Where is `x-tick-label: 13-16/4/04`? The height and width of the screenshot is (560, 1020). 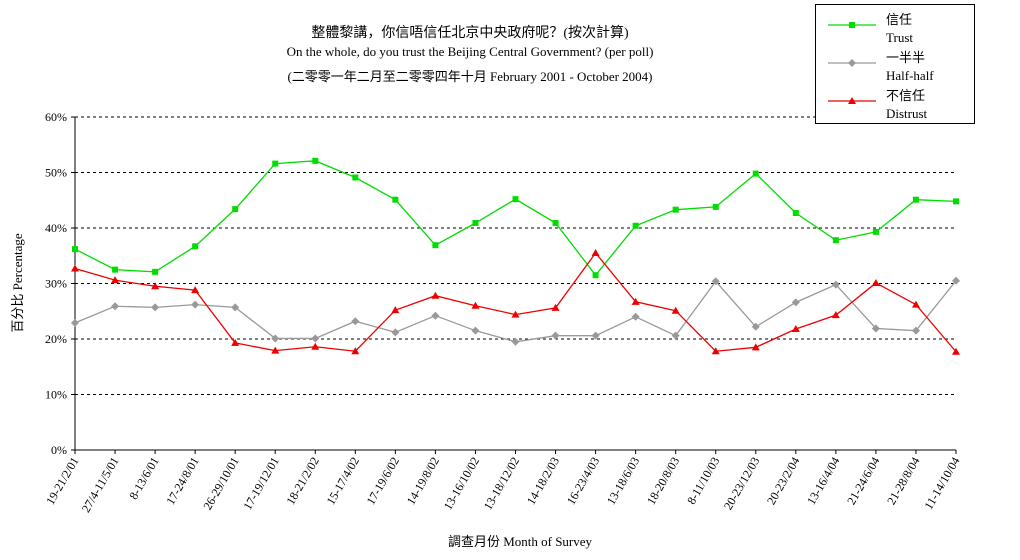 x-tick-label: 13-16/4/04 is located at coordinates (823, 481).